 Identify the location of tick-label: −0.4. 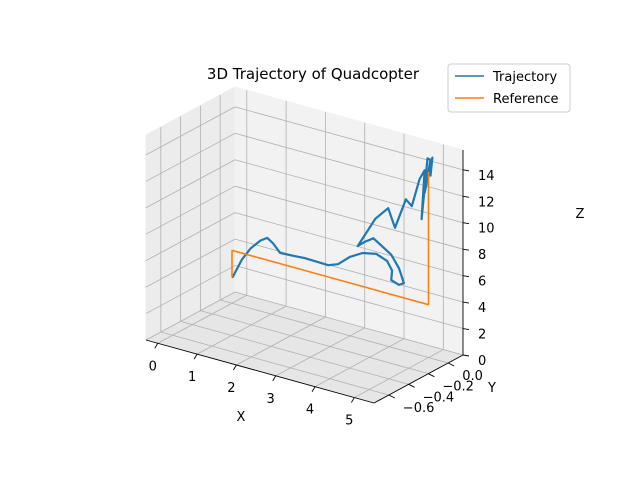
(439, 397).